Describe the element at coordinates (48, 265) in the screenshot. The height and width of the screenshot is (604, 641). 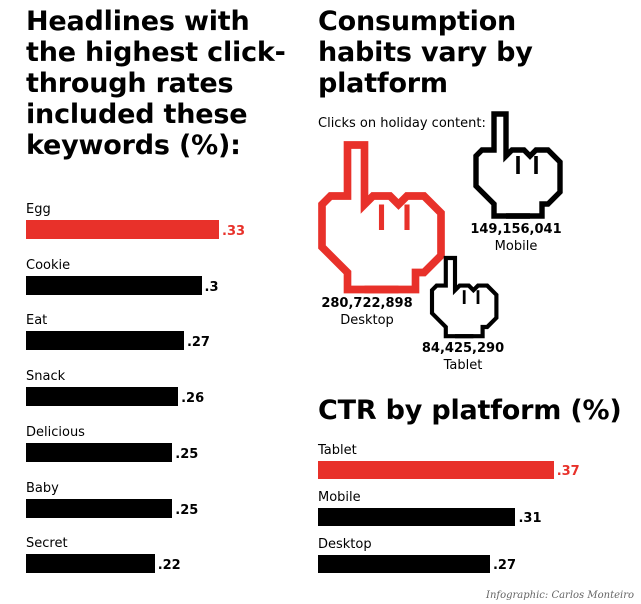
I see `category-label: Cookie` at that location.